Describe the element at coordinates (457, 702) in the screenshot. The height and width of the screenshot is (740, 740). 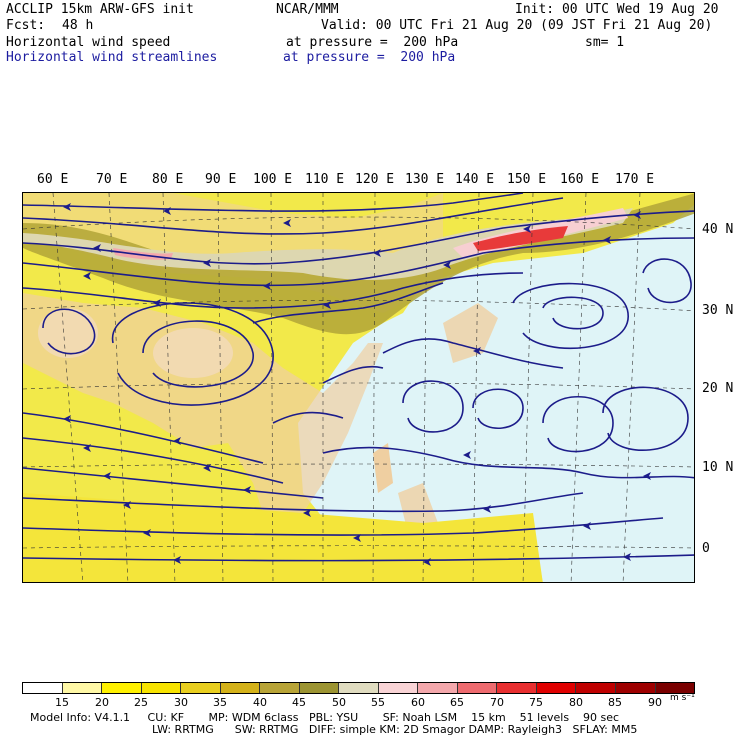
I see `colorbar-tick-label: 65` at that location.